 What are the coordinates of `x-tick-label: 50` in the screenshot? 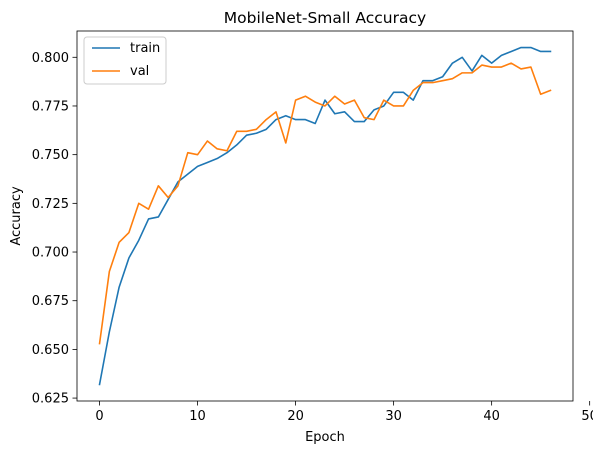 It's located at (587, 416).